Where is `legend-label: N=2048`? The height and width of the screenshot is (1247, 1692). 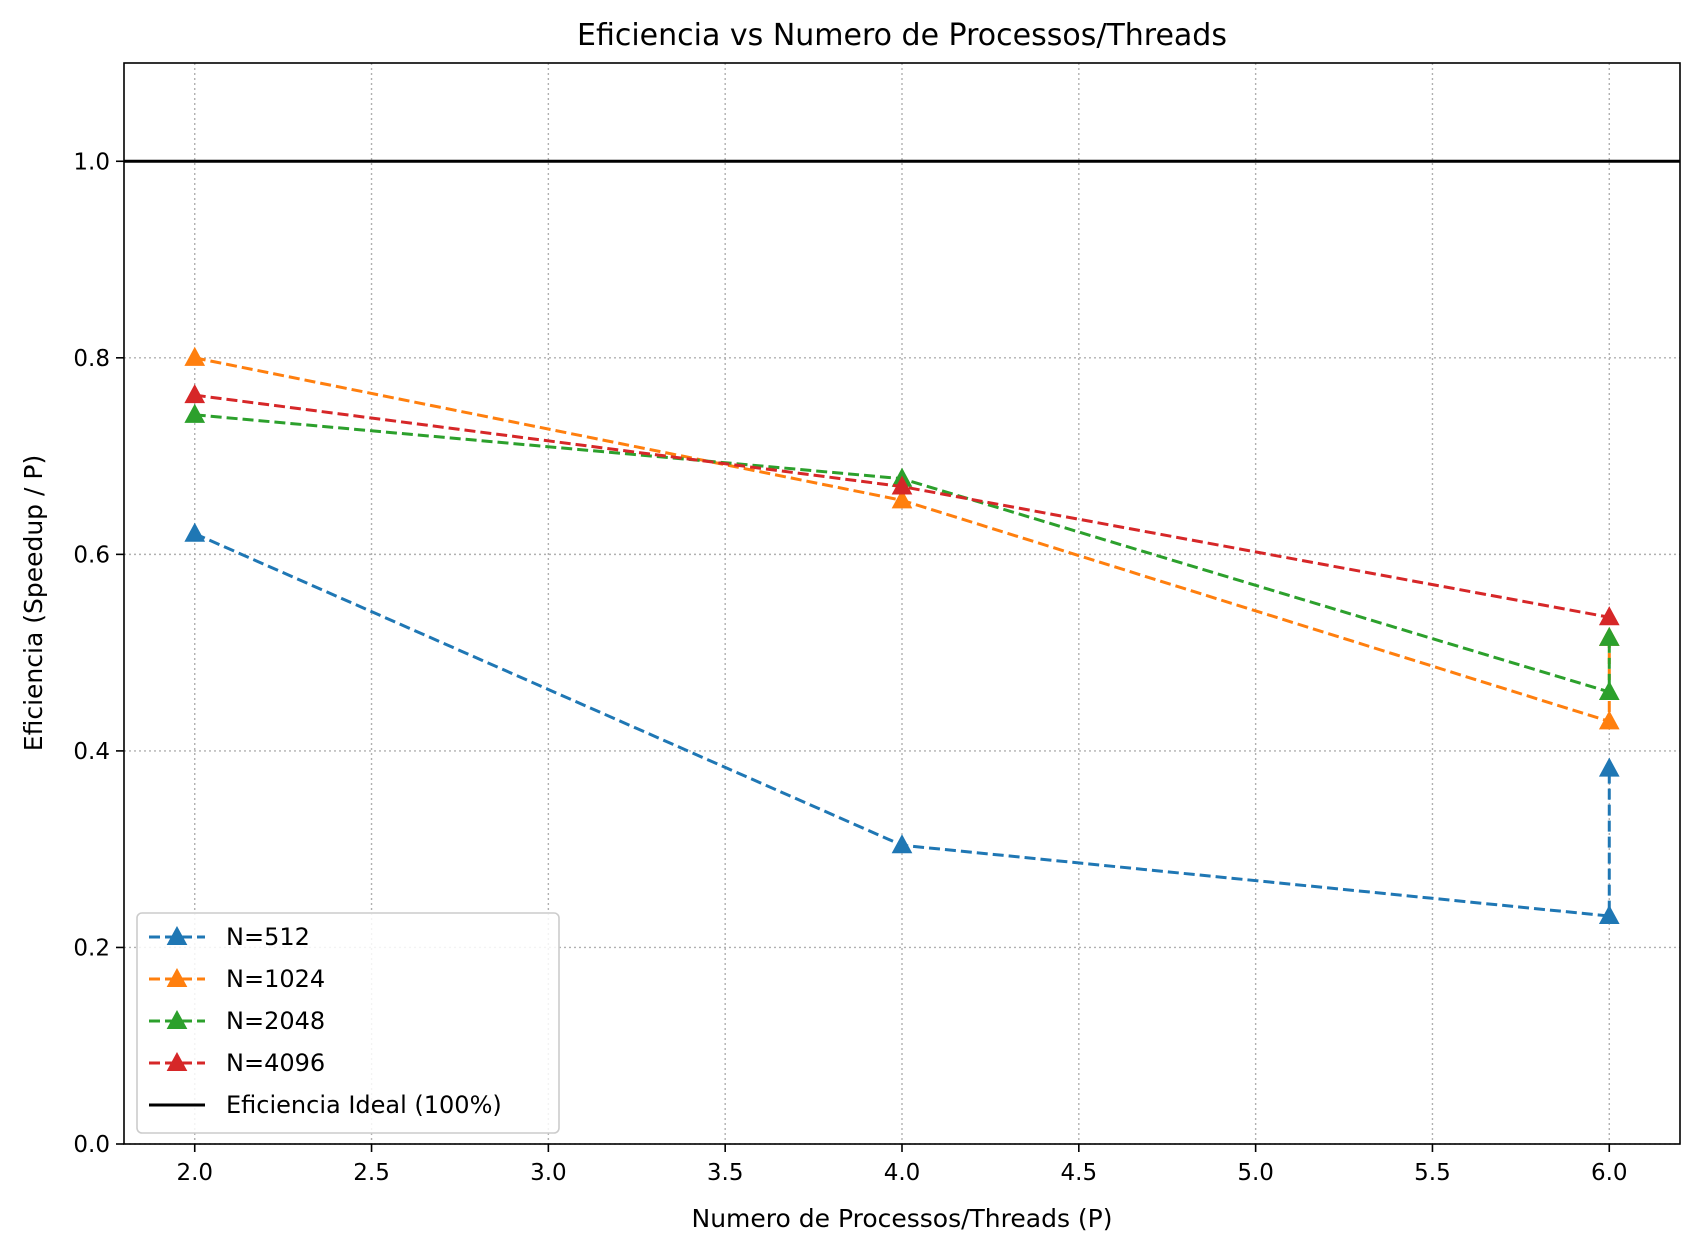 legend-label: N=2048 is located at coordinates (275, 1021).